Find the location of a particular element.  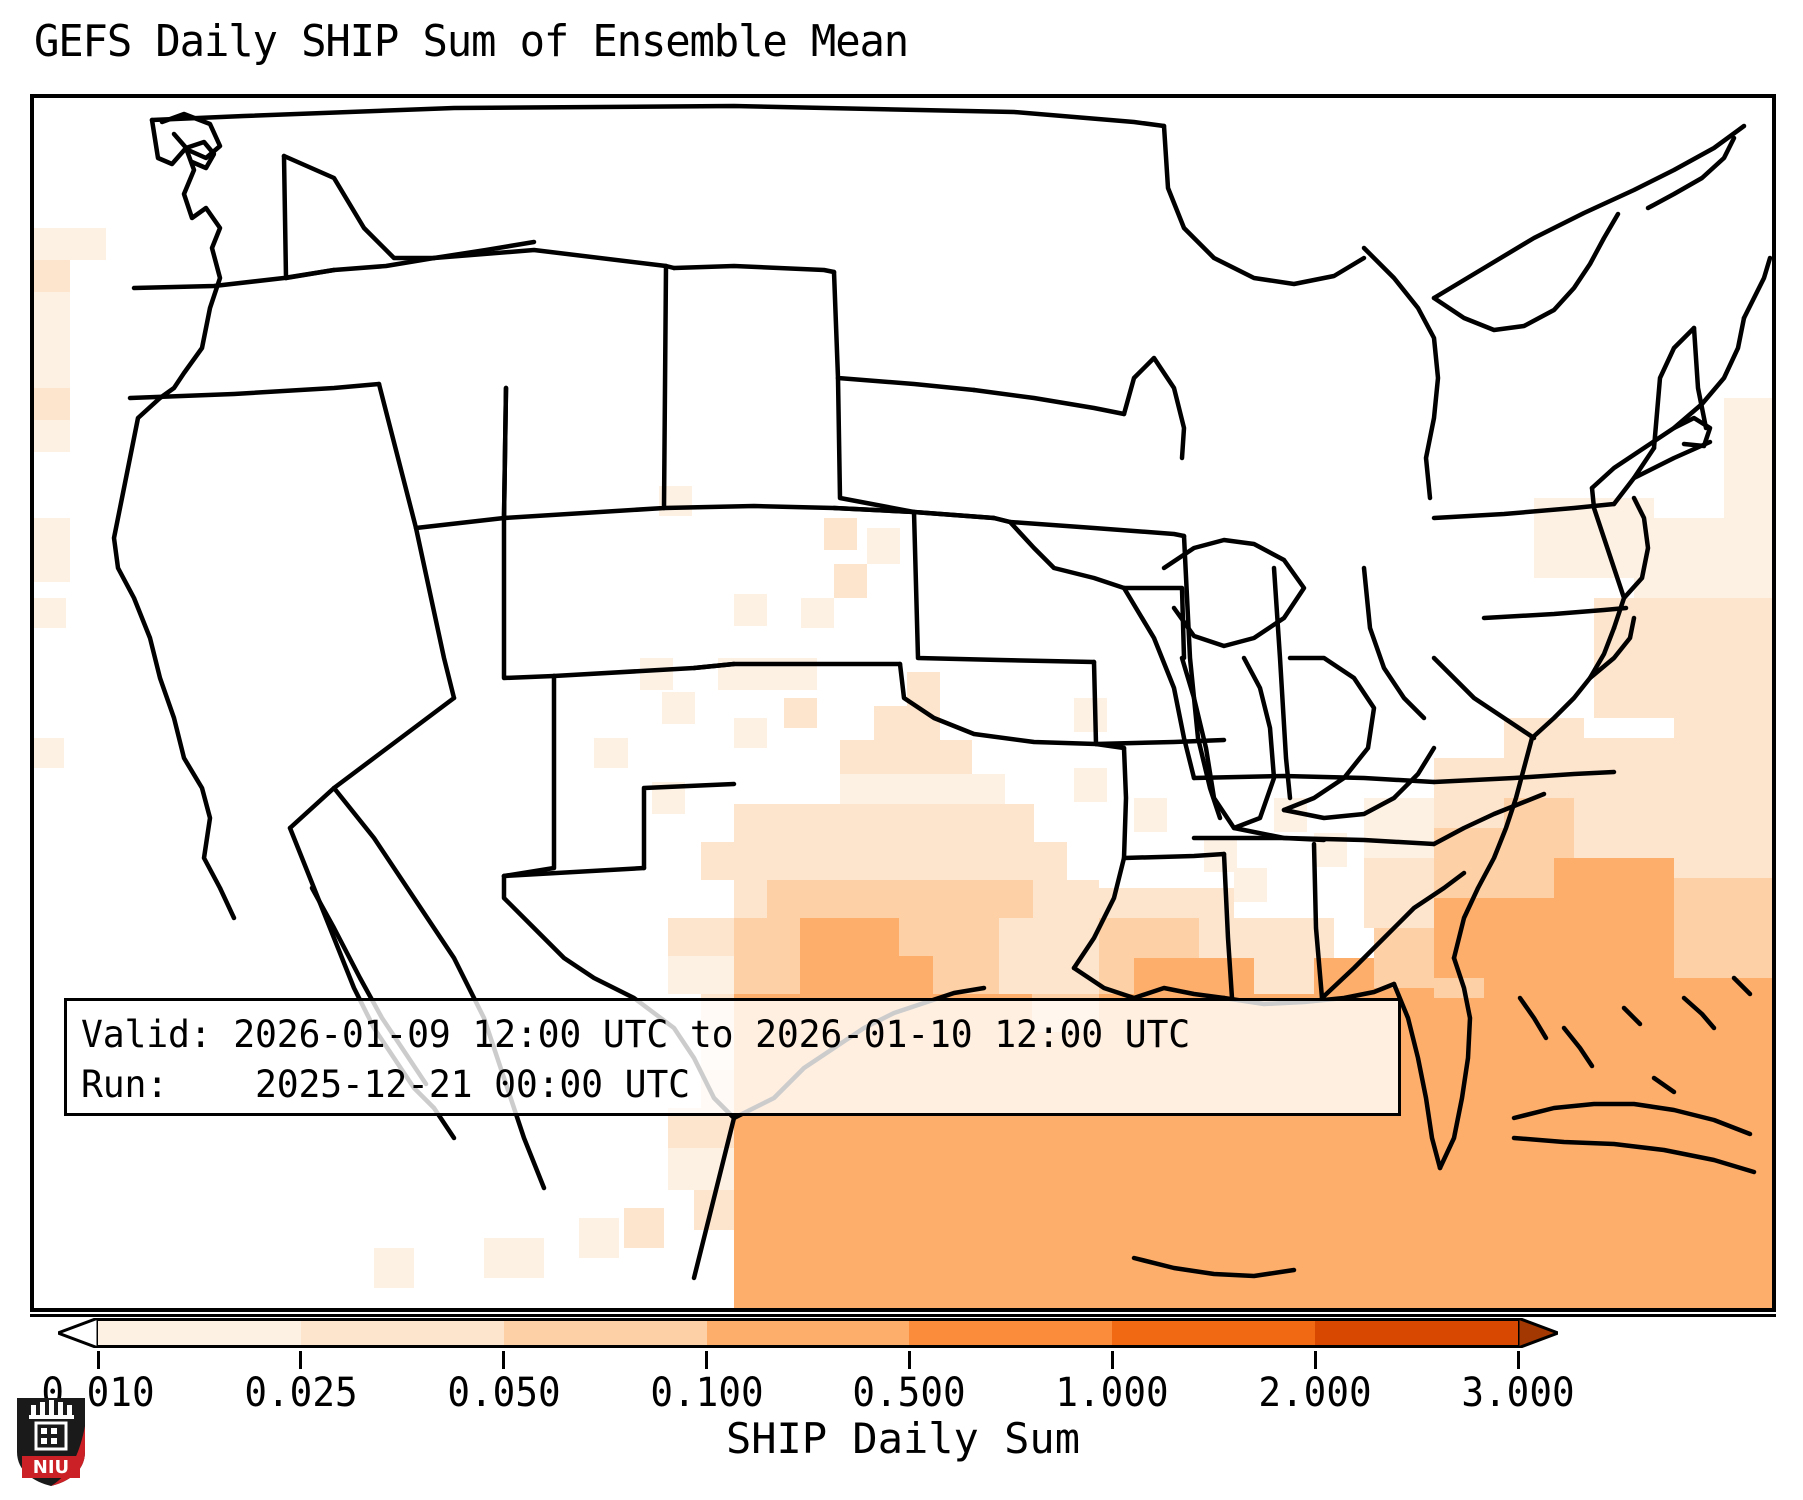

border-nm-tx-south is located at coordinates (574, 872).